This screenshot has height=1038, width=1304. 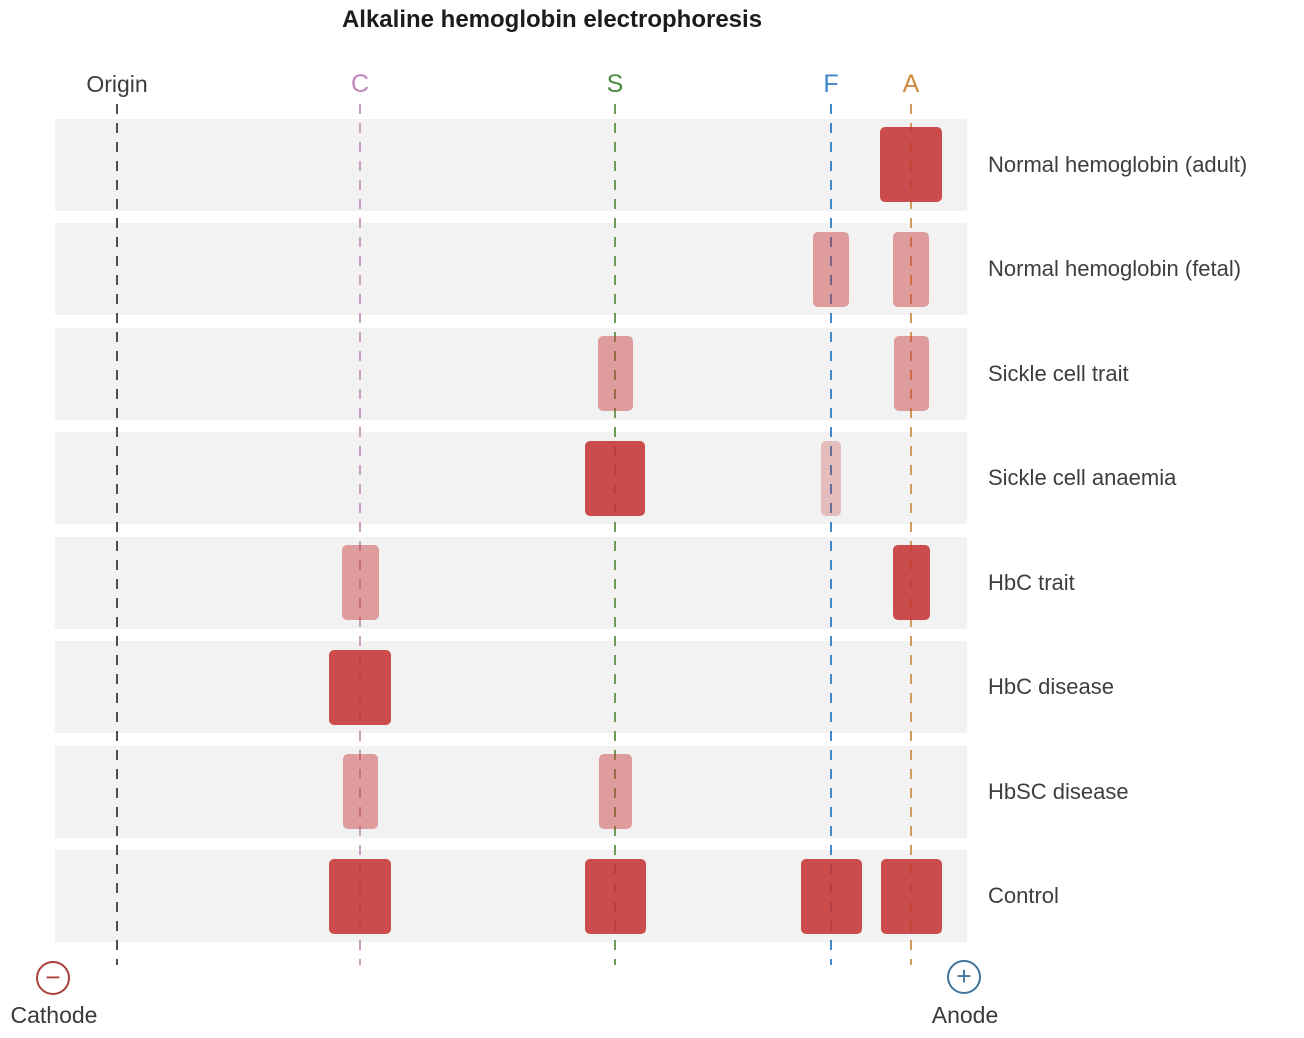 I want to click on guide-line-S, so click(x=615, y=534).